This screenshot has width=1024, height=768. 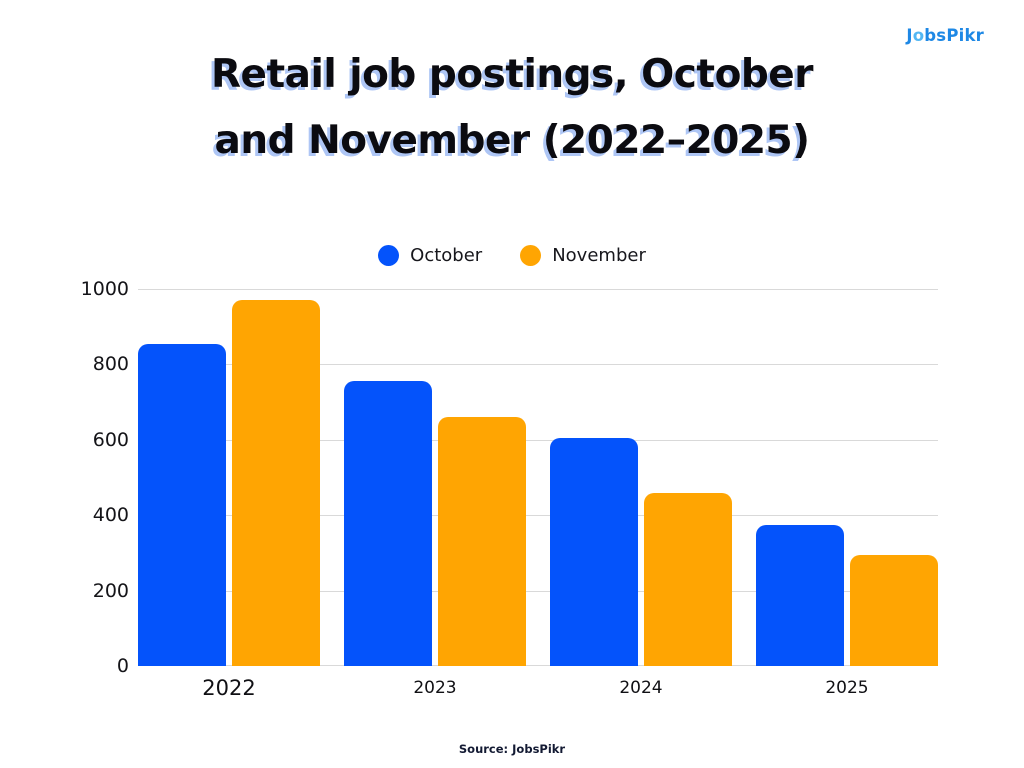 What do you see at coordinates (594, 552) in the screenshot?
I see `bar-october-2024` at bounding box center [594, 552].